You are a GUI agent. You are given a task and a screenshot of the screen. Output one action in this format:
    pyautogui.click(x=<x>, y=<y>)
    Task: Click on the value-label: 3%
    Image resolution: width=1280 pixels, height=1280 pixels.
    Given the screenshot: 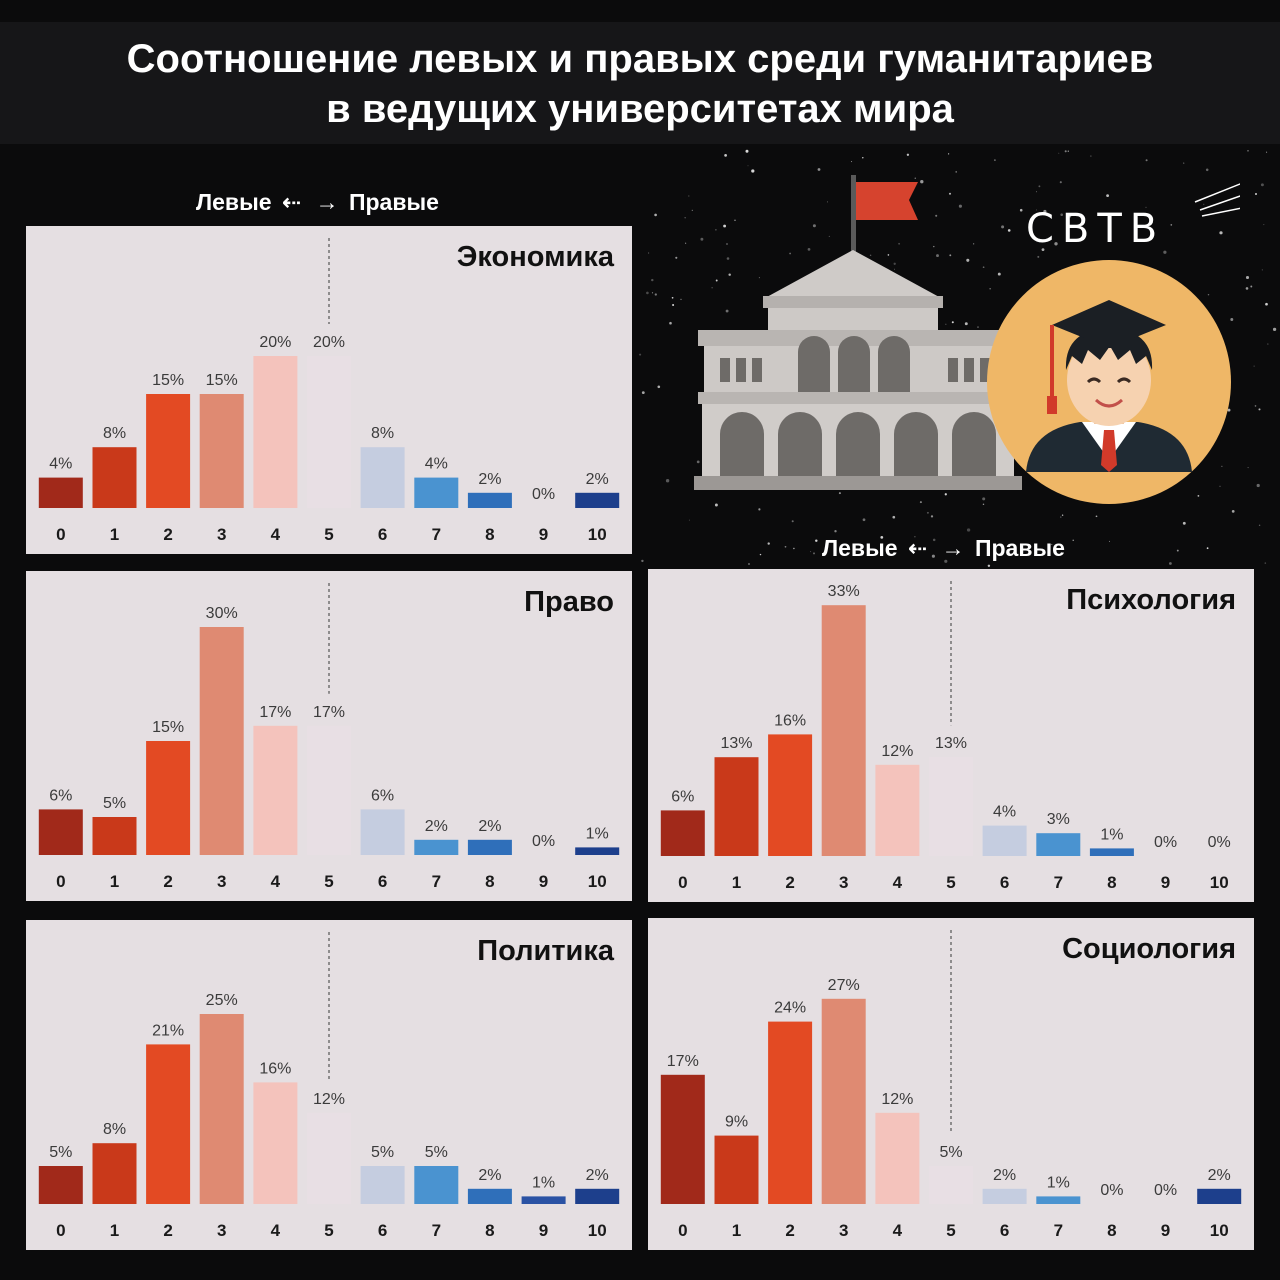 What is the action you would take?
    pyautogui.click(x=1058, y=819)
    